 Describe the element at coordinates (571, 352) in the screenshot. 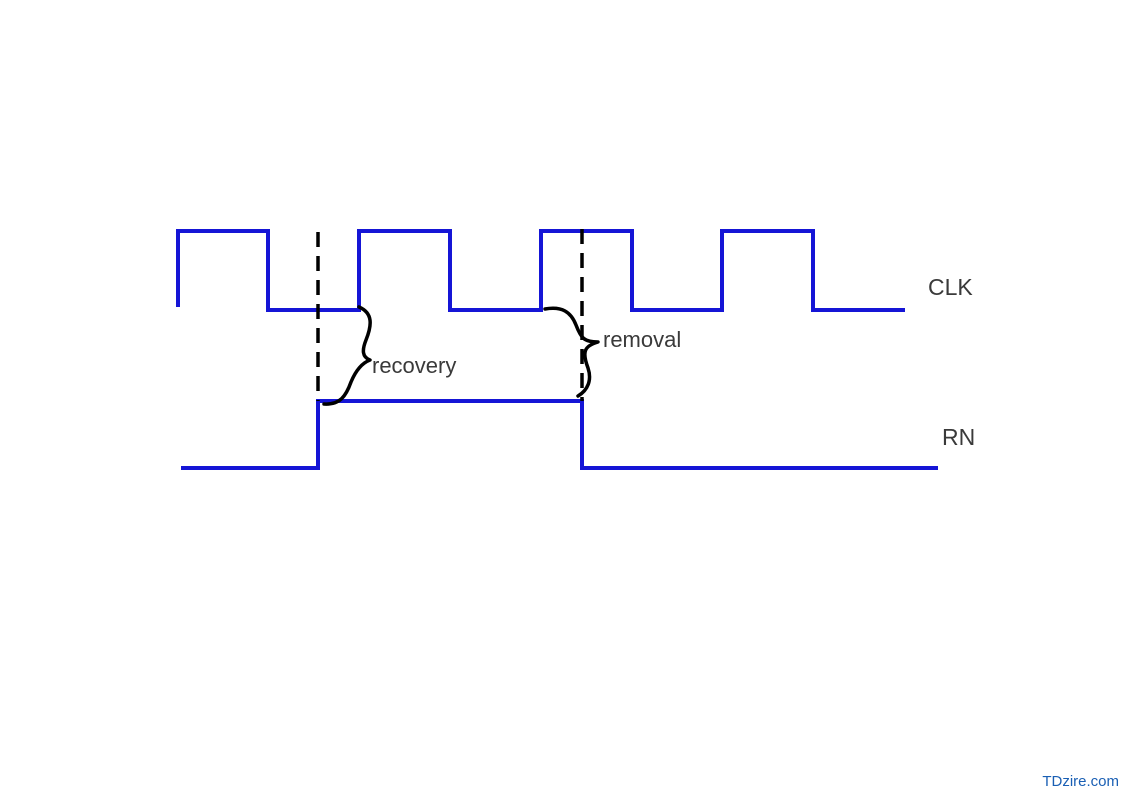

I see `removal-brace` at that location.